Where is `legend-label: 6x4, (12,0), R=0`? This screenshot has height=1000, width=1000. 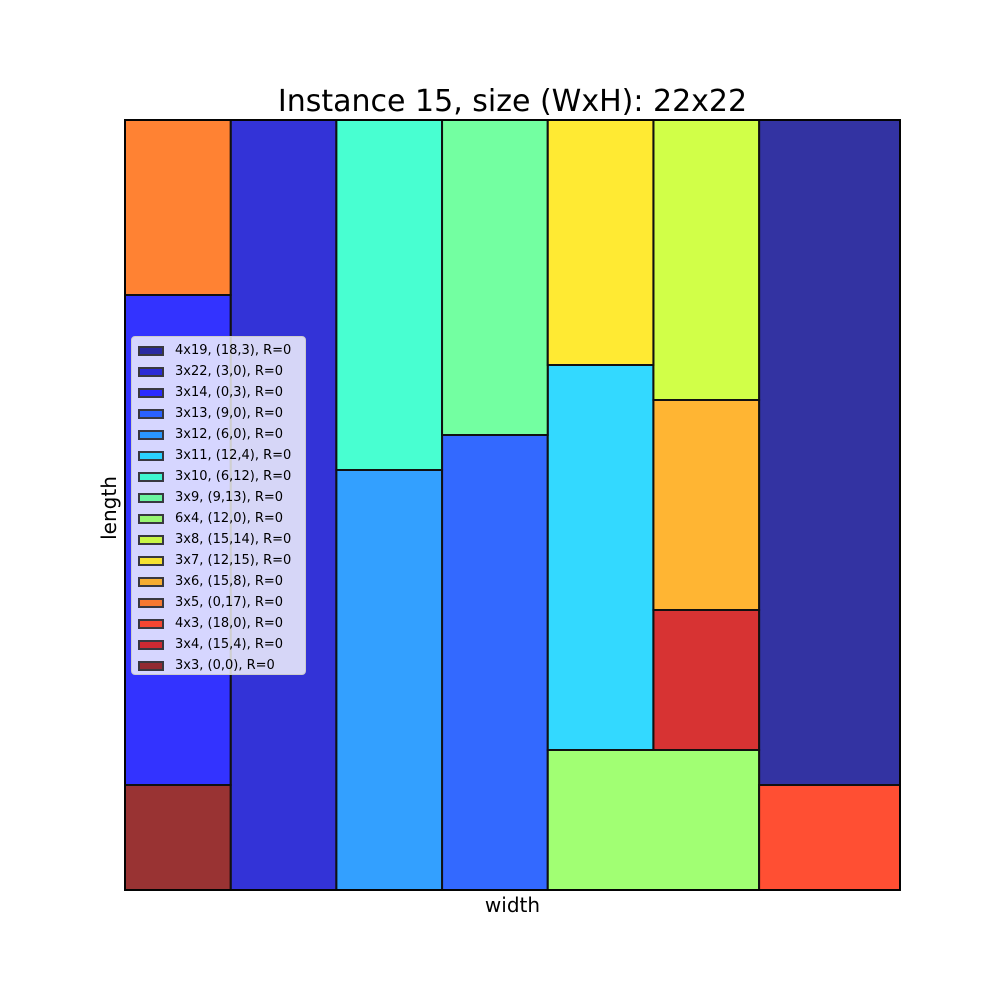
legend-label: 6x4, (12,0), R=0 is located at coordinates (229, 518).